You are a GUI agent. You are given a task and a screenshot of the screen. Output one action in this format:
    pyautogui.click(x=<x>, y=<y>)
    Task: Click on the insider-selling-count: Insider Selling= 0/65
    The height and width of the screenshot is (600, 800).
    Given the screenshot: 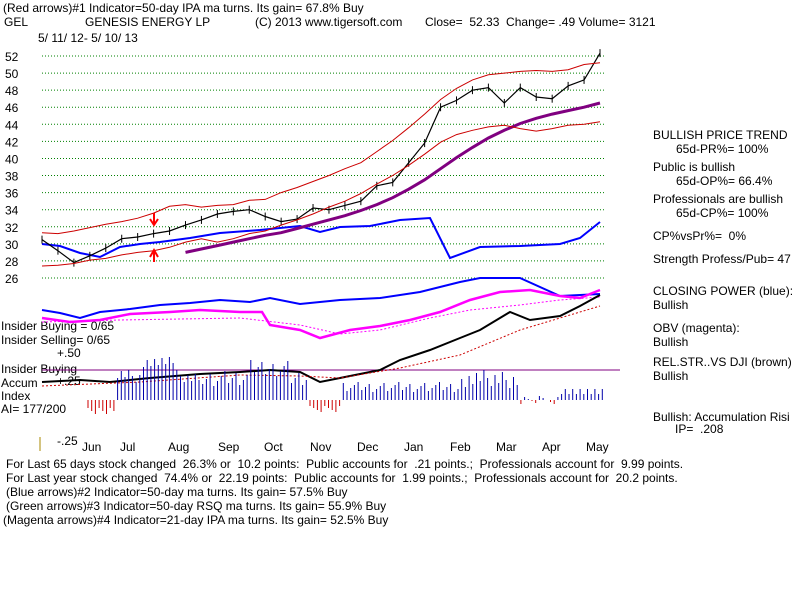 What is the action you would take?
    pyautogui.click(x=56, y=340)
    